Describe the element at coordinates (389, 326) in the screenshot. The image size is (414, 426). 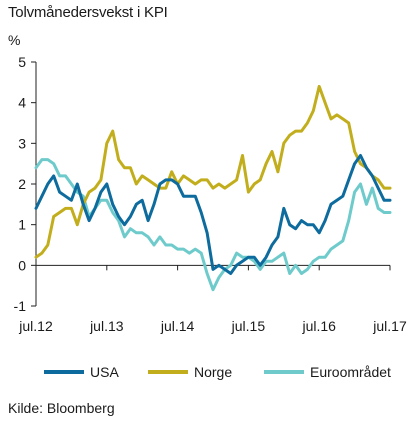
I see `x-tick-label: jul.17` at that location.